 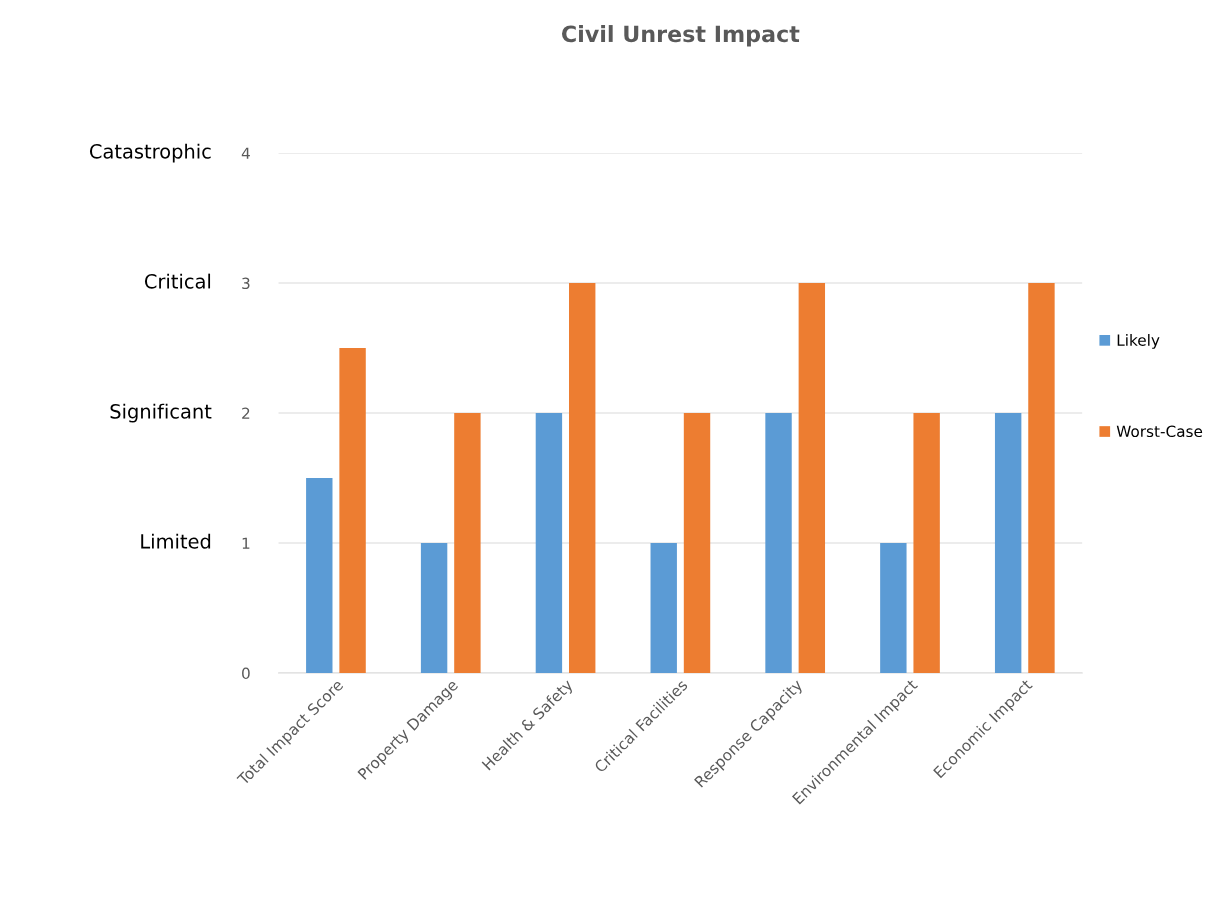 I want to click on text: Limited, so click(x=176, y=541).